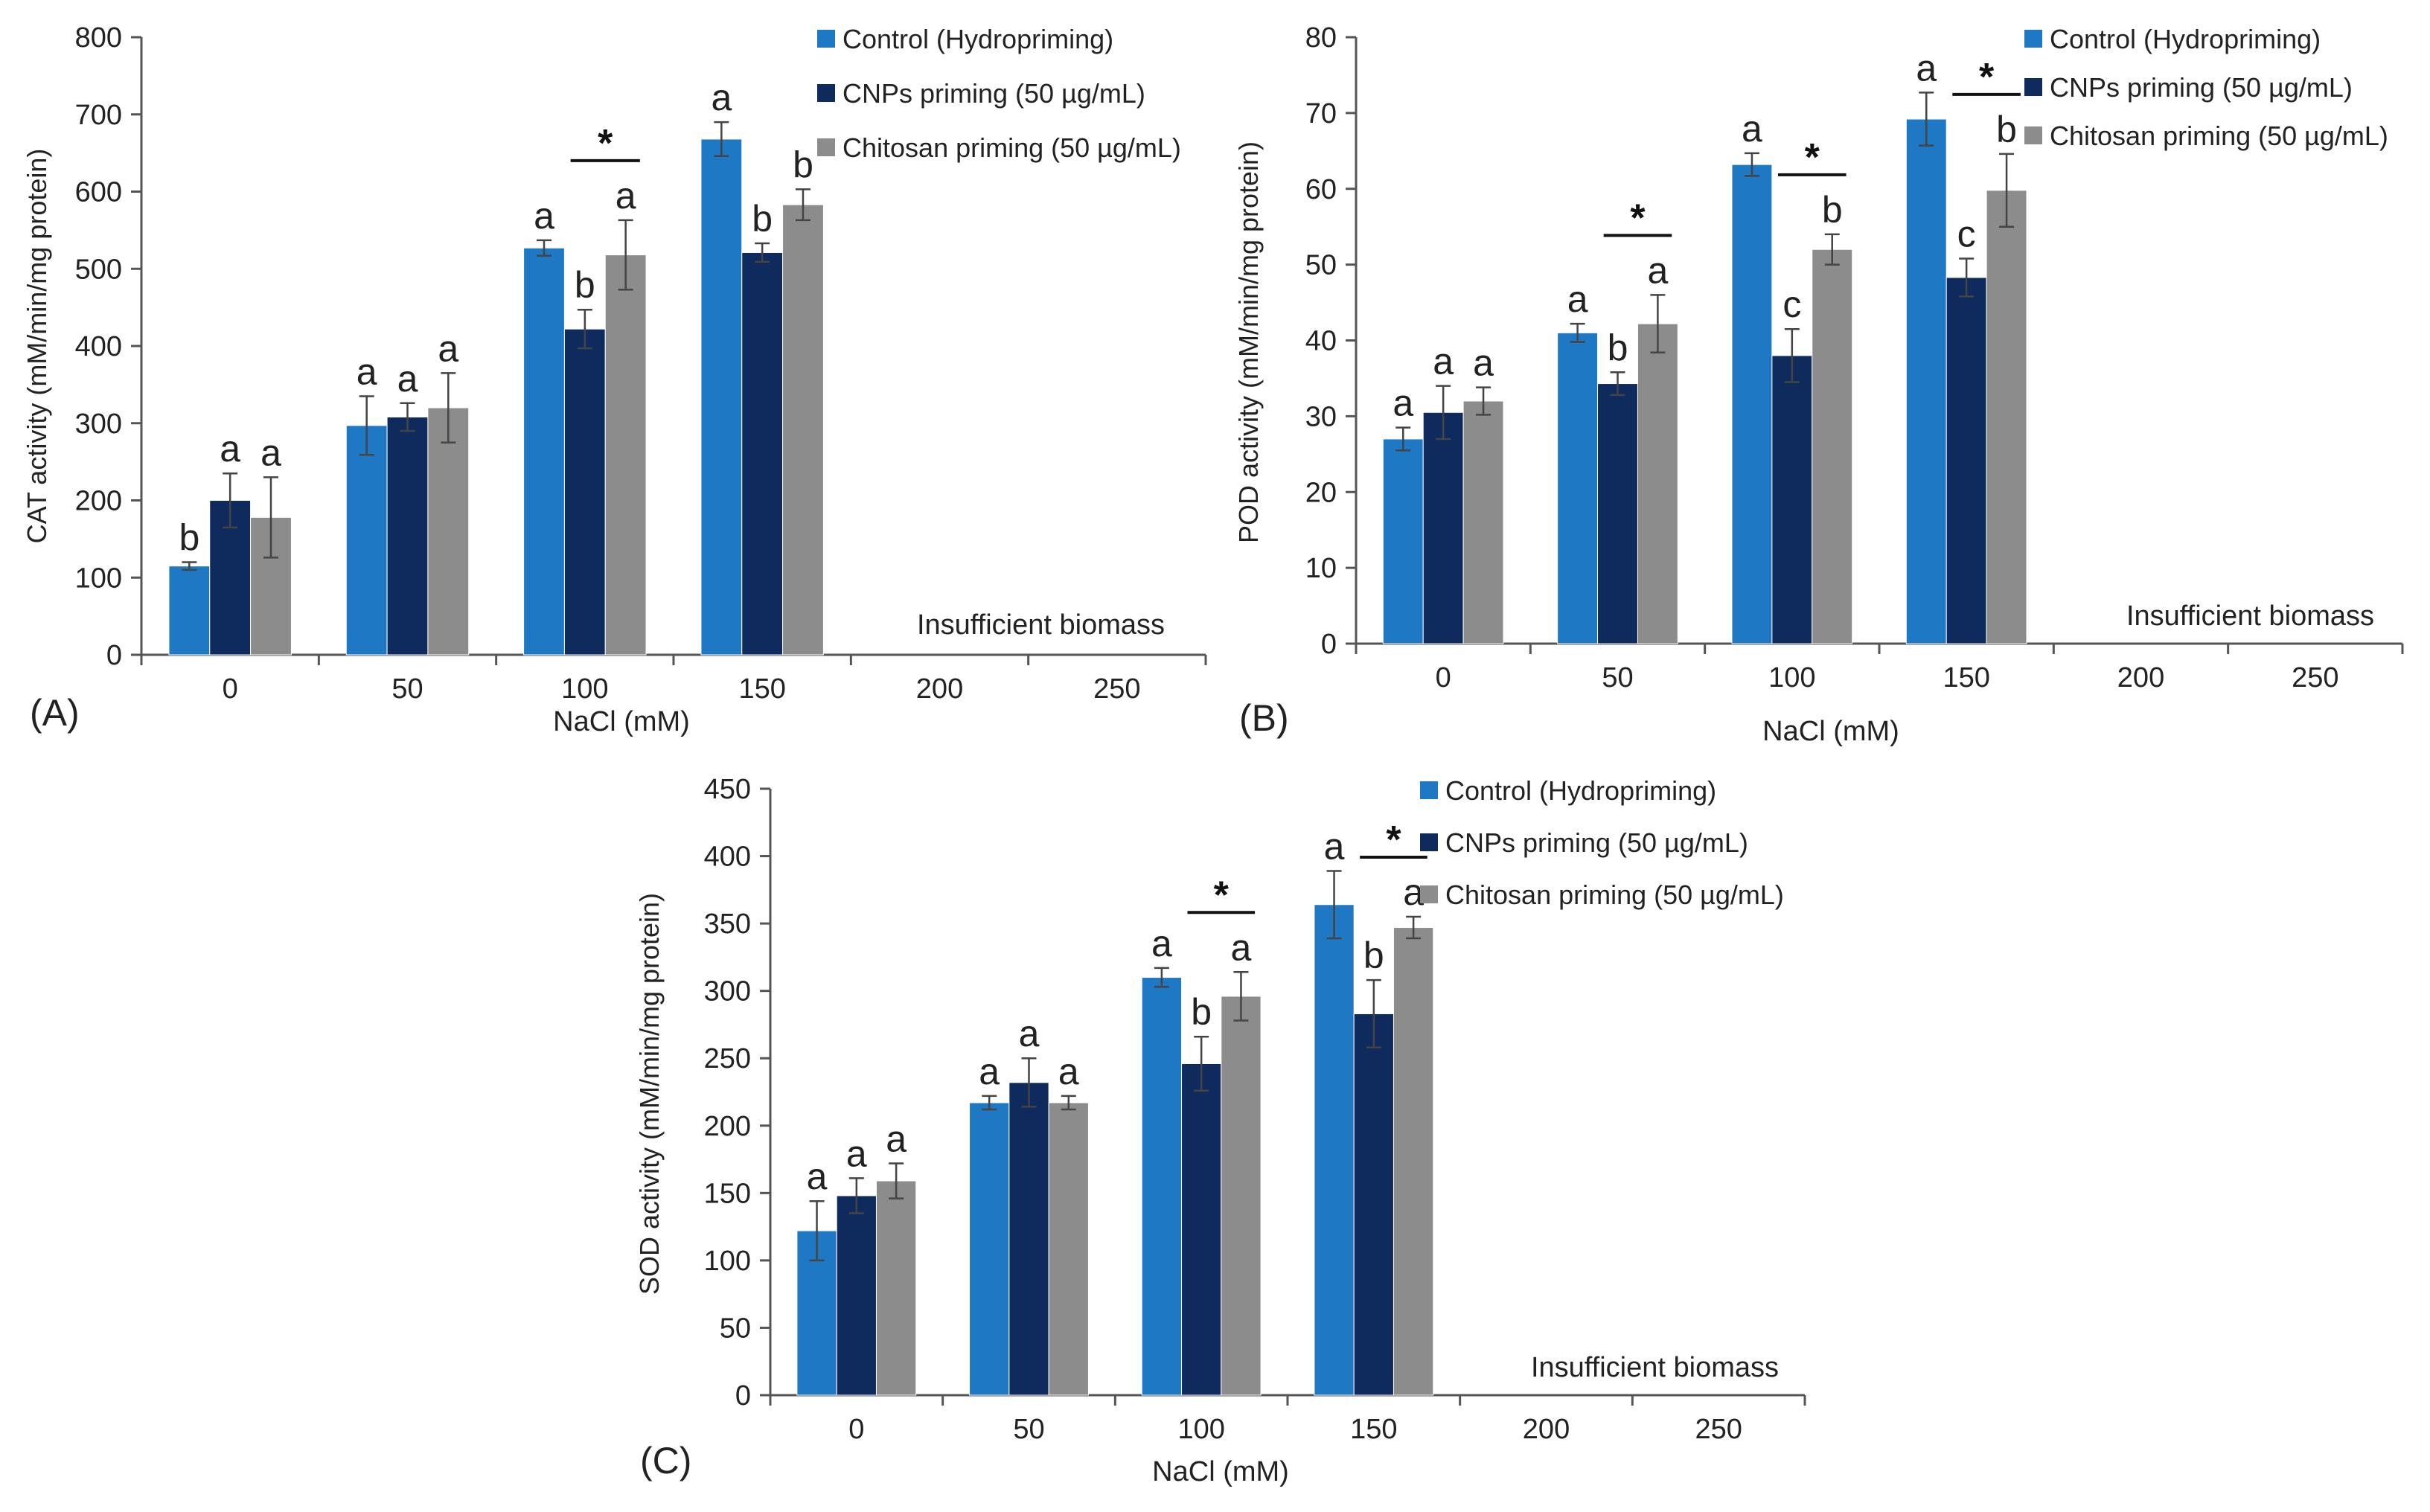 Image resolution: width=2430 pixels, height=1512 pixels. What do you see at coordinates (1012, 147) in the screenshot?
I see `legend-label: Chitosan priming (50 µg/mL)` at bounding box center [1012, 147].